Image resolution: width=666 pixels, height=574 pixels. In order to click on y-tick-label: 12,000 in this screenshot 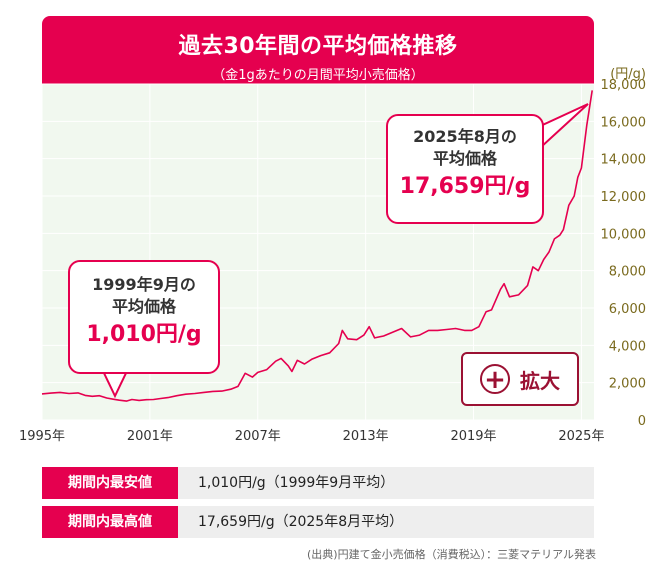, I will do `click(624, 197)`.